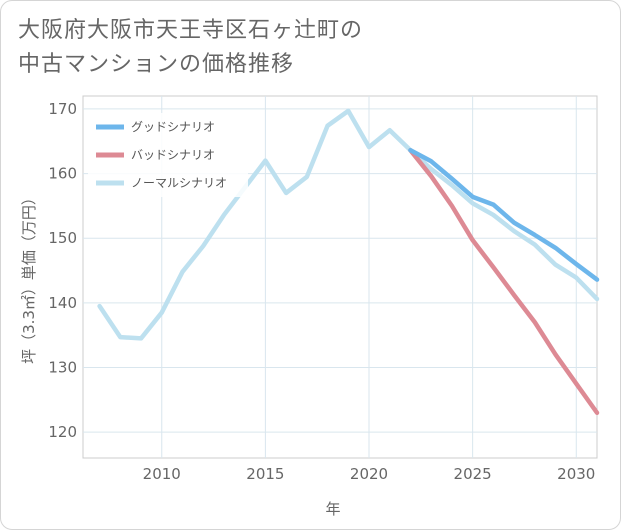 This screenshot has height=530, width=621. What do you see at coordinates (173, 127) in the screenshot?
I see `legend-label: グッドシナリオ` at bounding box center [173, 127].